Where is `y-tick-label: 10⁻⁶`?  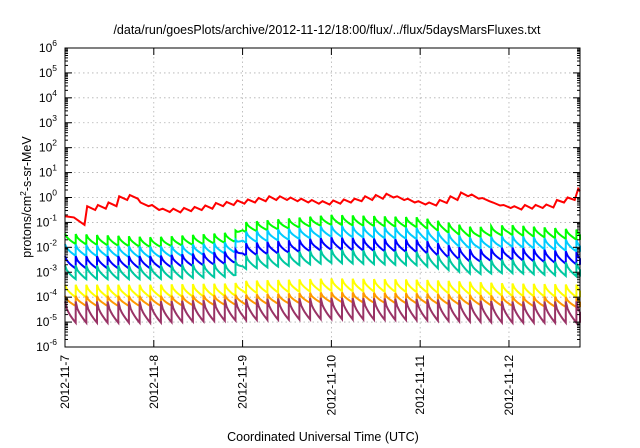
y-tick-label: 10⁻⁶ is located at coordinates (46, 345).